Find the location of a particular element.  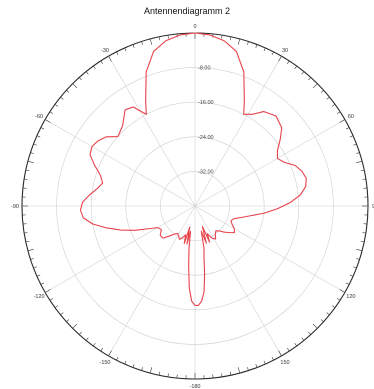

angle-label: 150 is located at coordinates (284, 363).